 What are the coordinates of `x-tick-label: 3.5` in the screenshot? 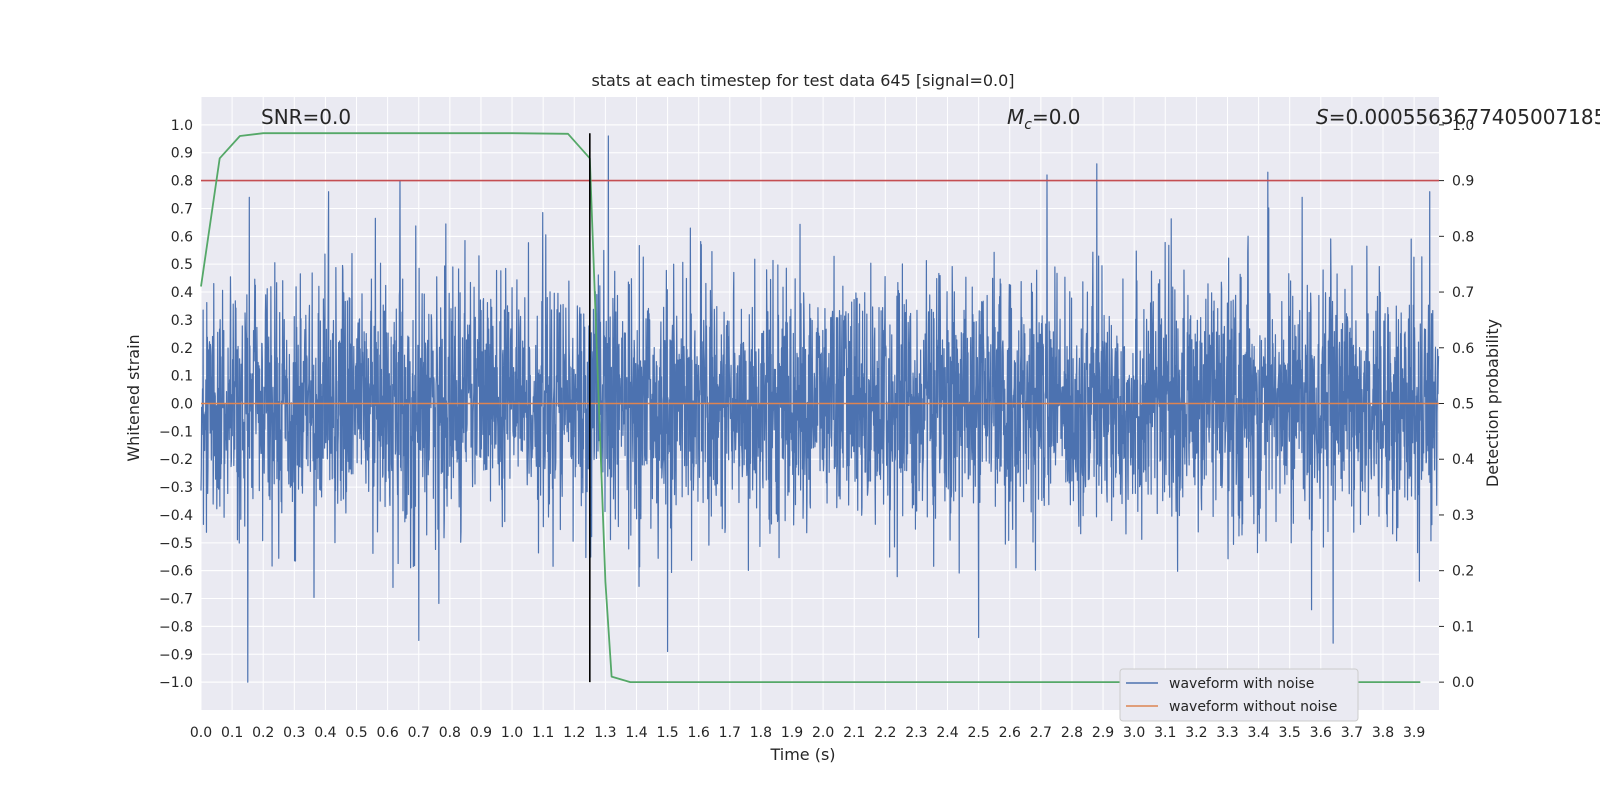 It's located at (1290, 733).